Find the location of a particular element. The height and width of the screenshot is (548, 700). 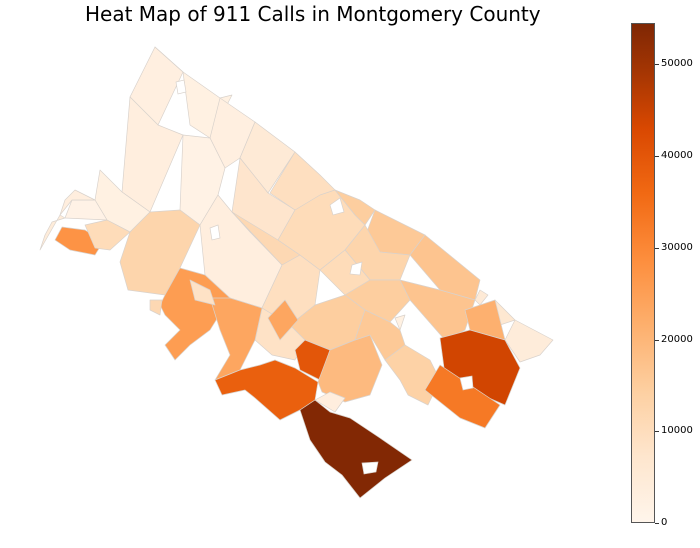

colorbar-tick-label: 50000 is located at coordinates (677, 64).